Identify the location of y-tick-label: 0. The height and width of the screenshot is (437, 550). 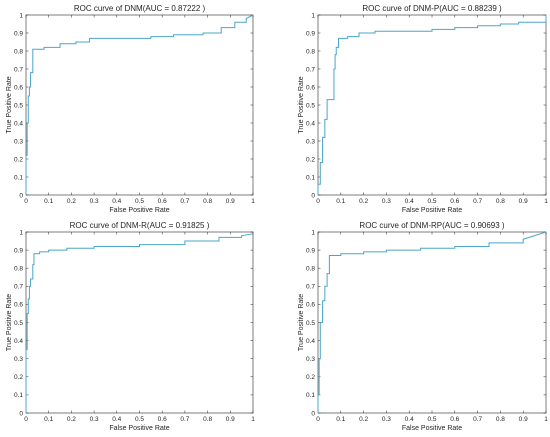
(21, 195).